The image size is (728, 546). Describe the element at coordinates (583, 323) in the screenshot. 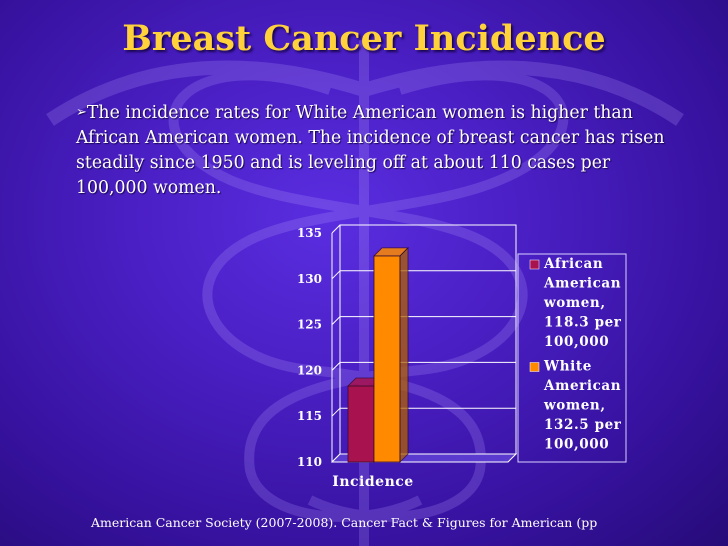

I see `legend-entry: 118.3 per` at that location.